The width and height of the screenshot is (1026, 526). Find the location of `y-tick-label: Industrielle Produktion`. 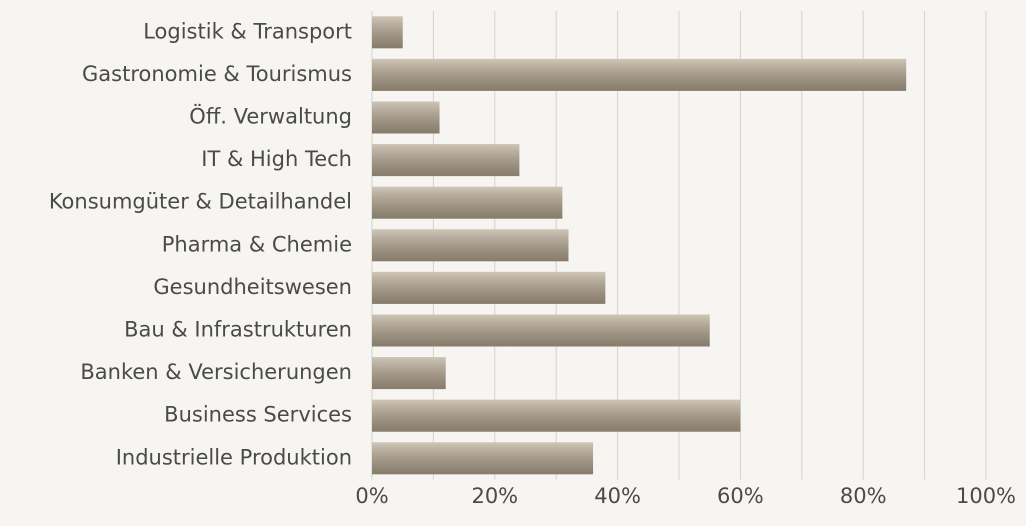

y-tick-label: Industrielle Produktion is located at coordinates (234, 457).